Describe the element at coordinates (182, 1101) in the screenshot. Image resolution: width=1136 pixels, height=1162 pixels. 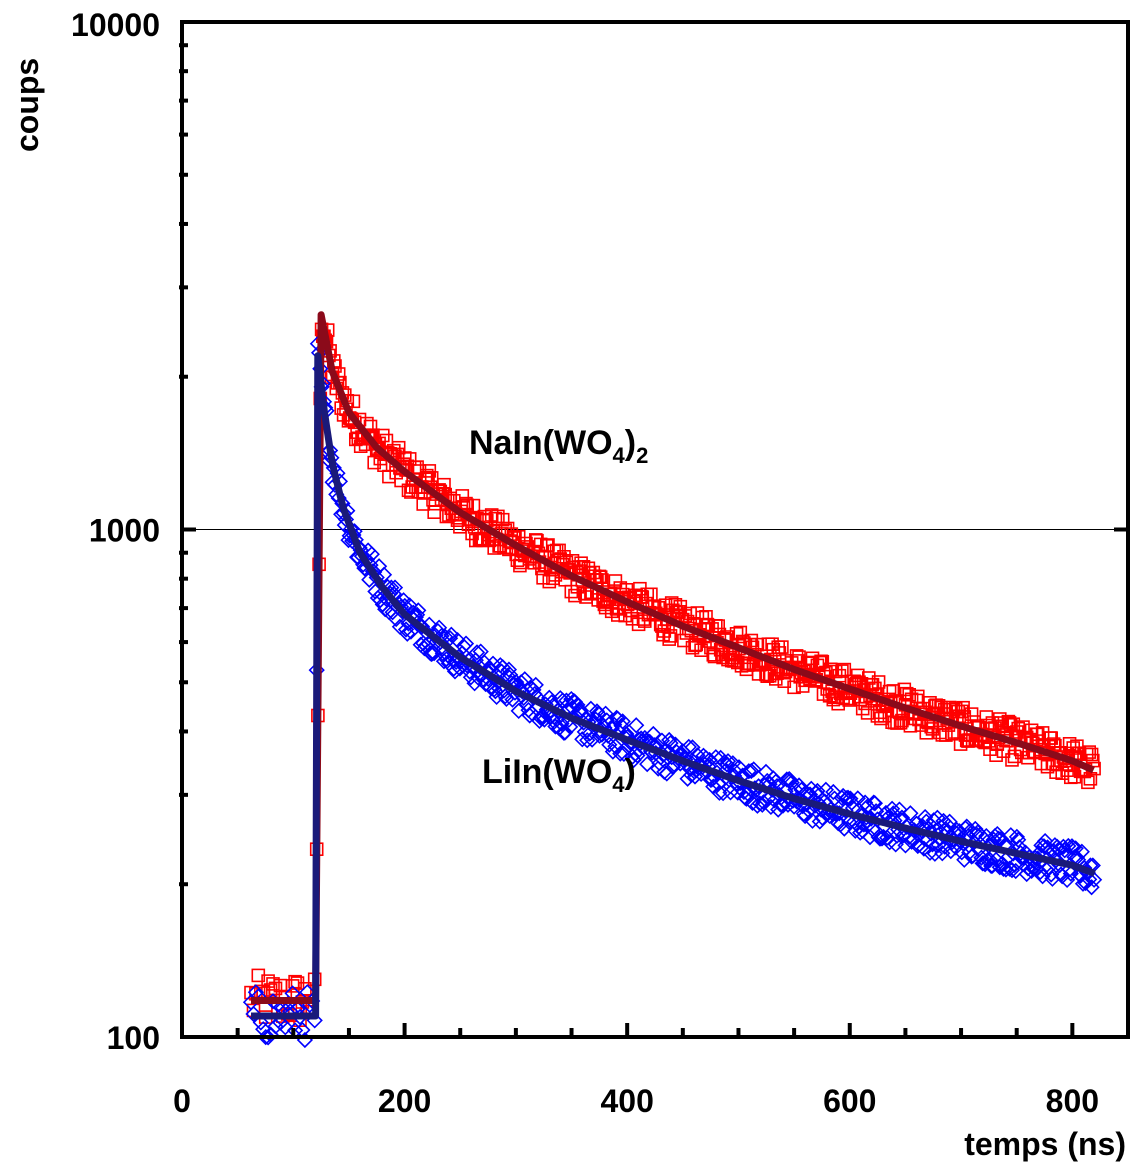
I see `x-tick-label: 0` at that location.